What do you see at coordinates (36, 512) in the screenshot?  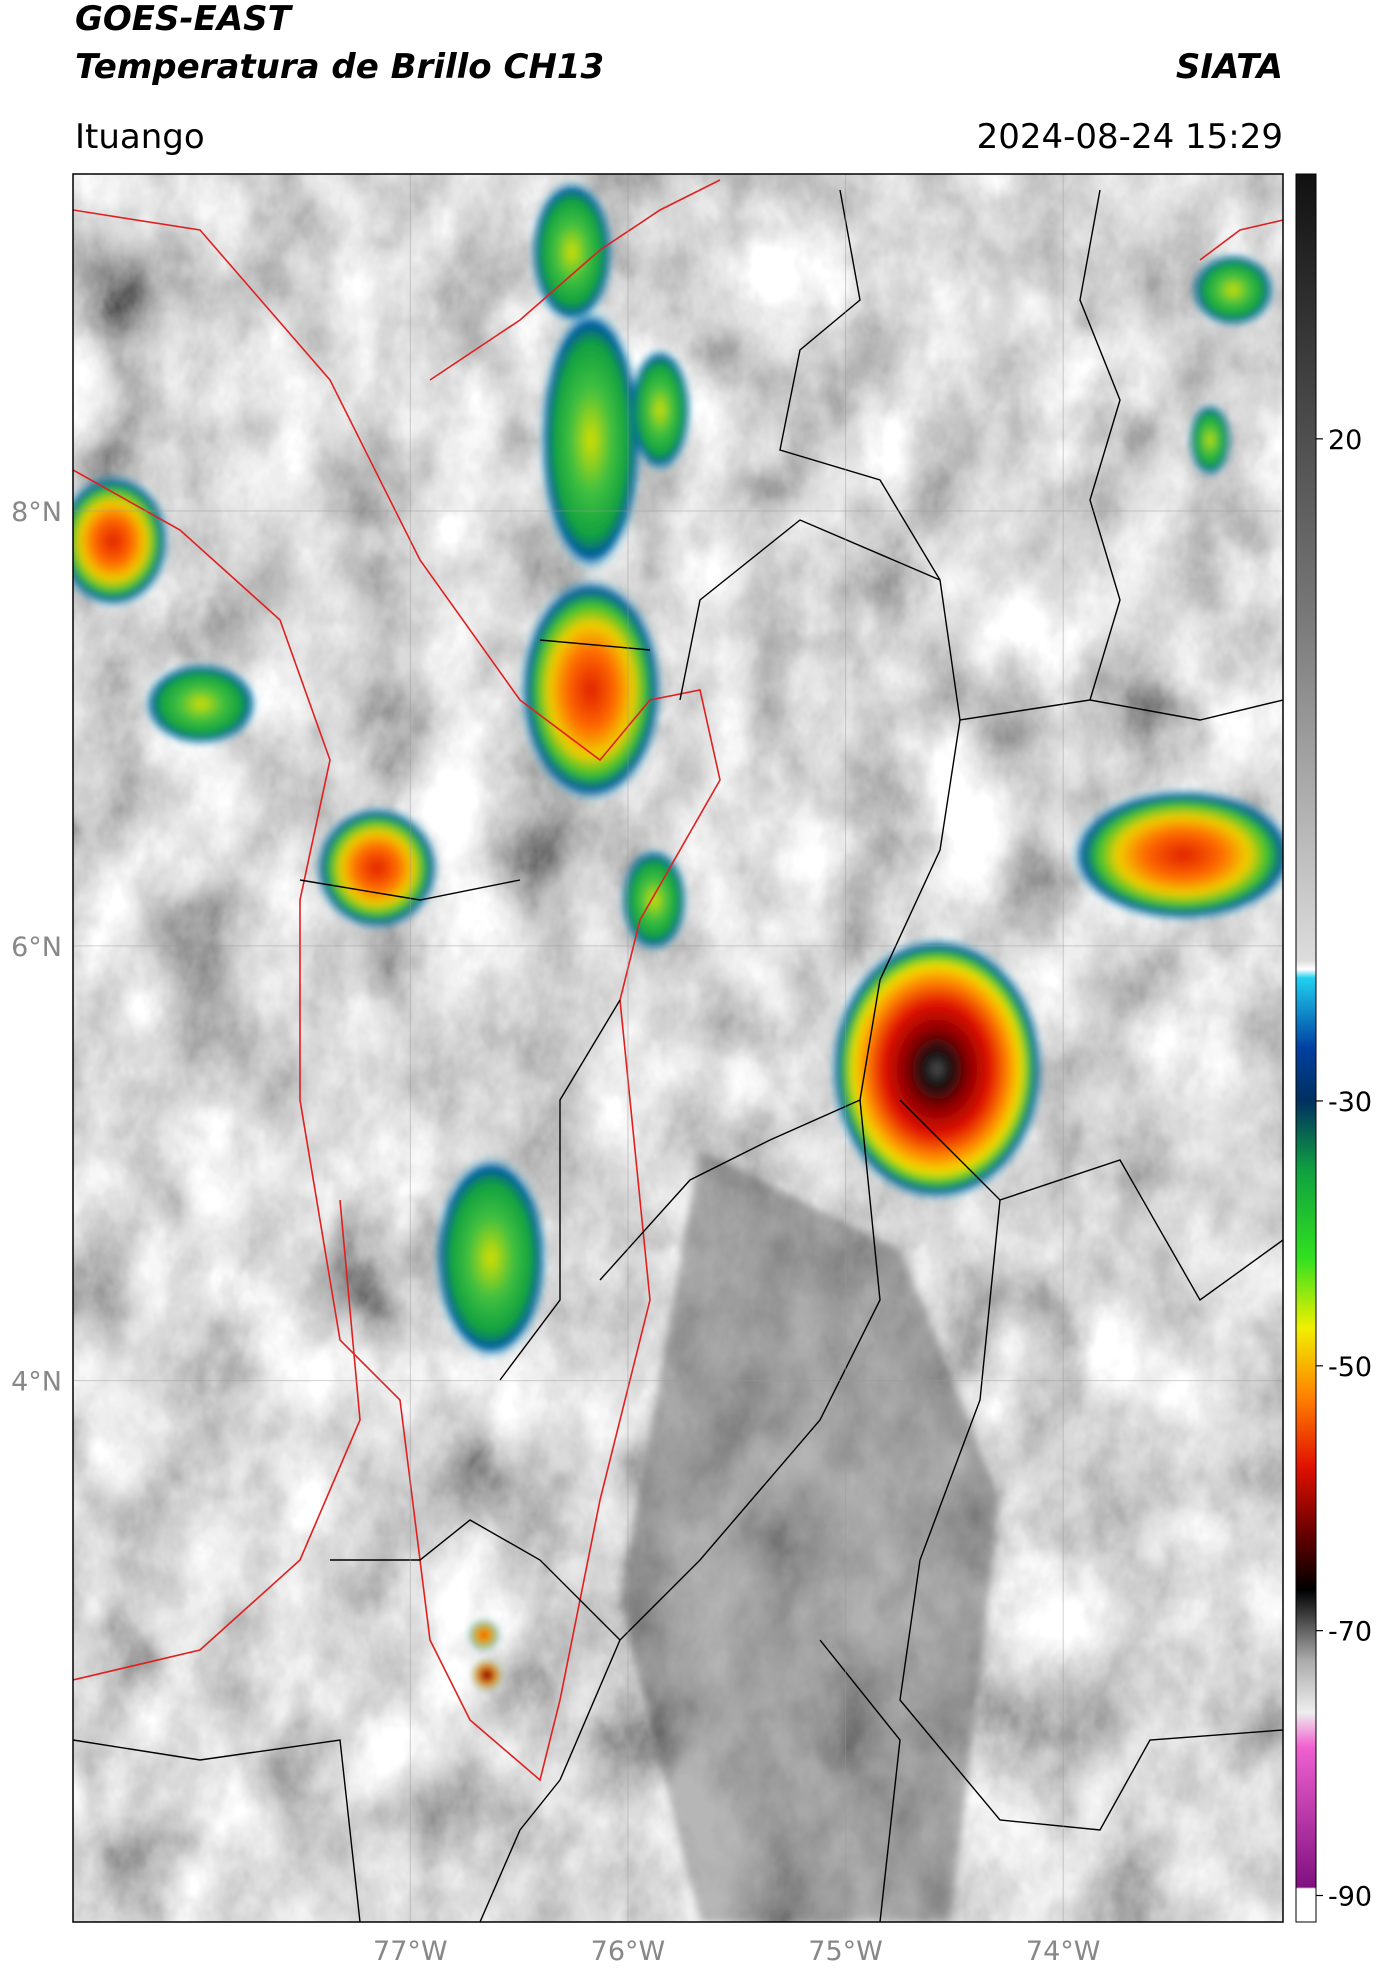 I see `y-tick-label: 8°N` at bounding box center [36, 512].